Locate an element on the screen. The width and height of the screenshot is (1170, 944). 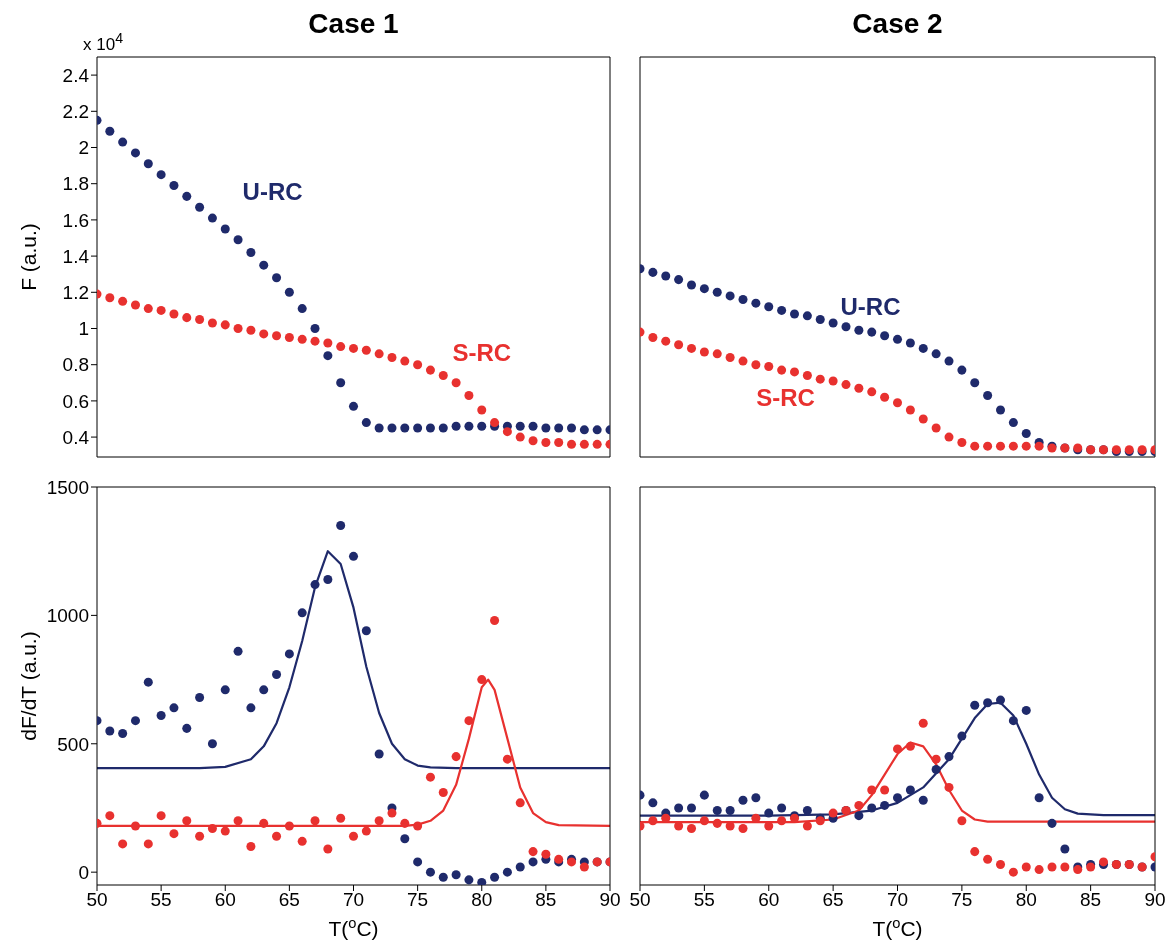
y-tick-label: 500 is located at coordinates (73, 744).